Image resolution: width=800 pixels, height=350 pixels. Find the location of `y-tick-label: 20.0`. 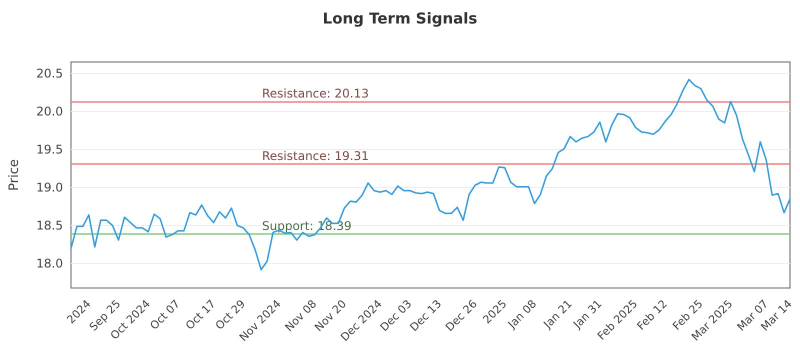

y-tick-label: 20.0 is located at coordinates (49, 111).